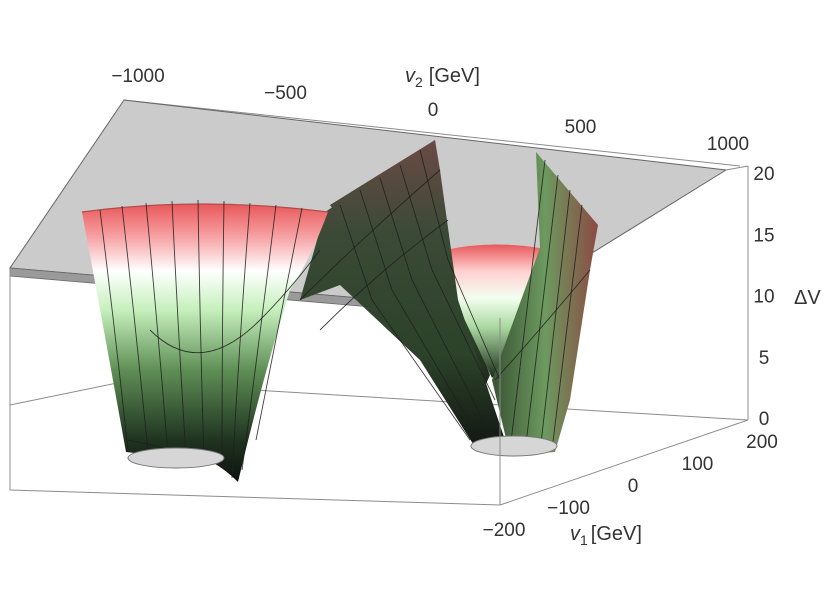 This screenshot has height=609, width=830. What do you see at coordinates (433, 110) in the screenshot?
I see `v2-tick-label: 0` at bounding box center [433, 110].